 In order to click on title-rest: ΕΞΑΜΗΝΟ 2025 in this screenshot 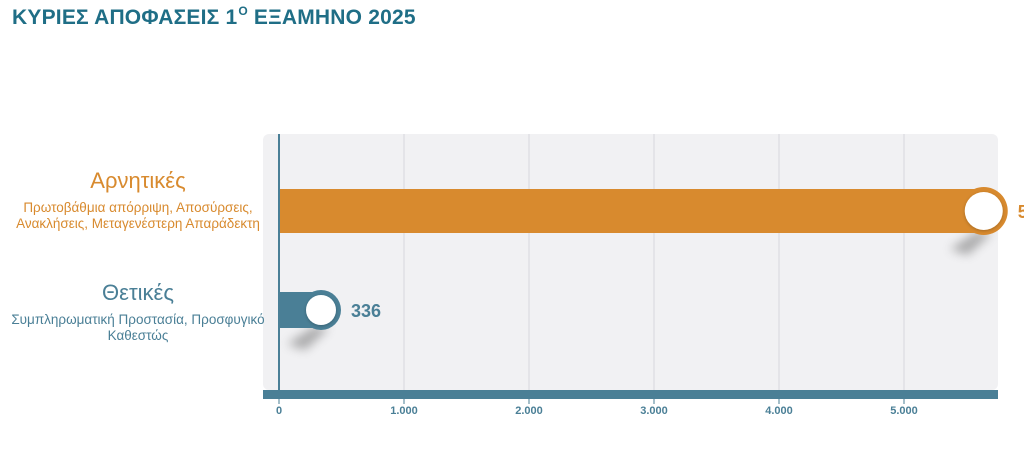, I will do `click(331, 17)`.